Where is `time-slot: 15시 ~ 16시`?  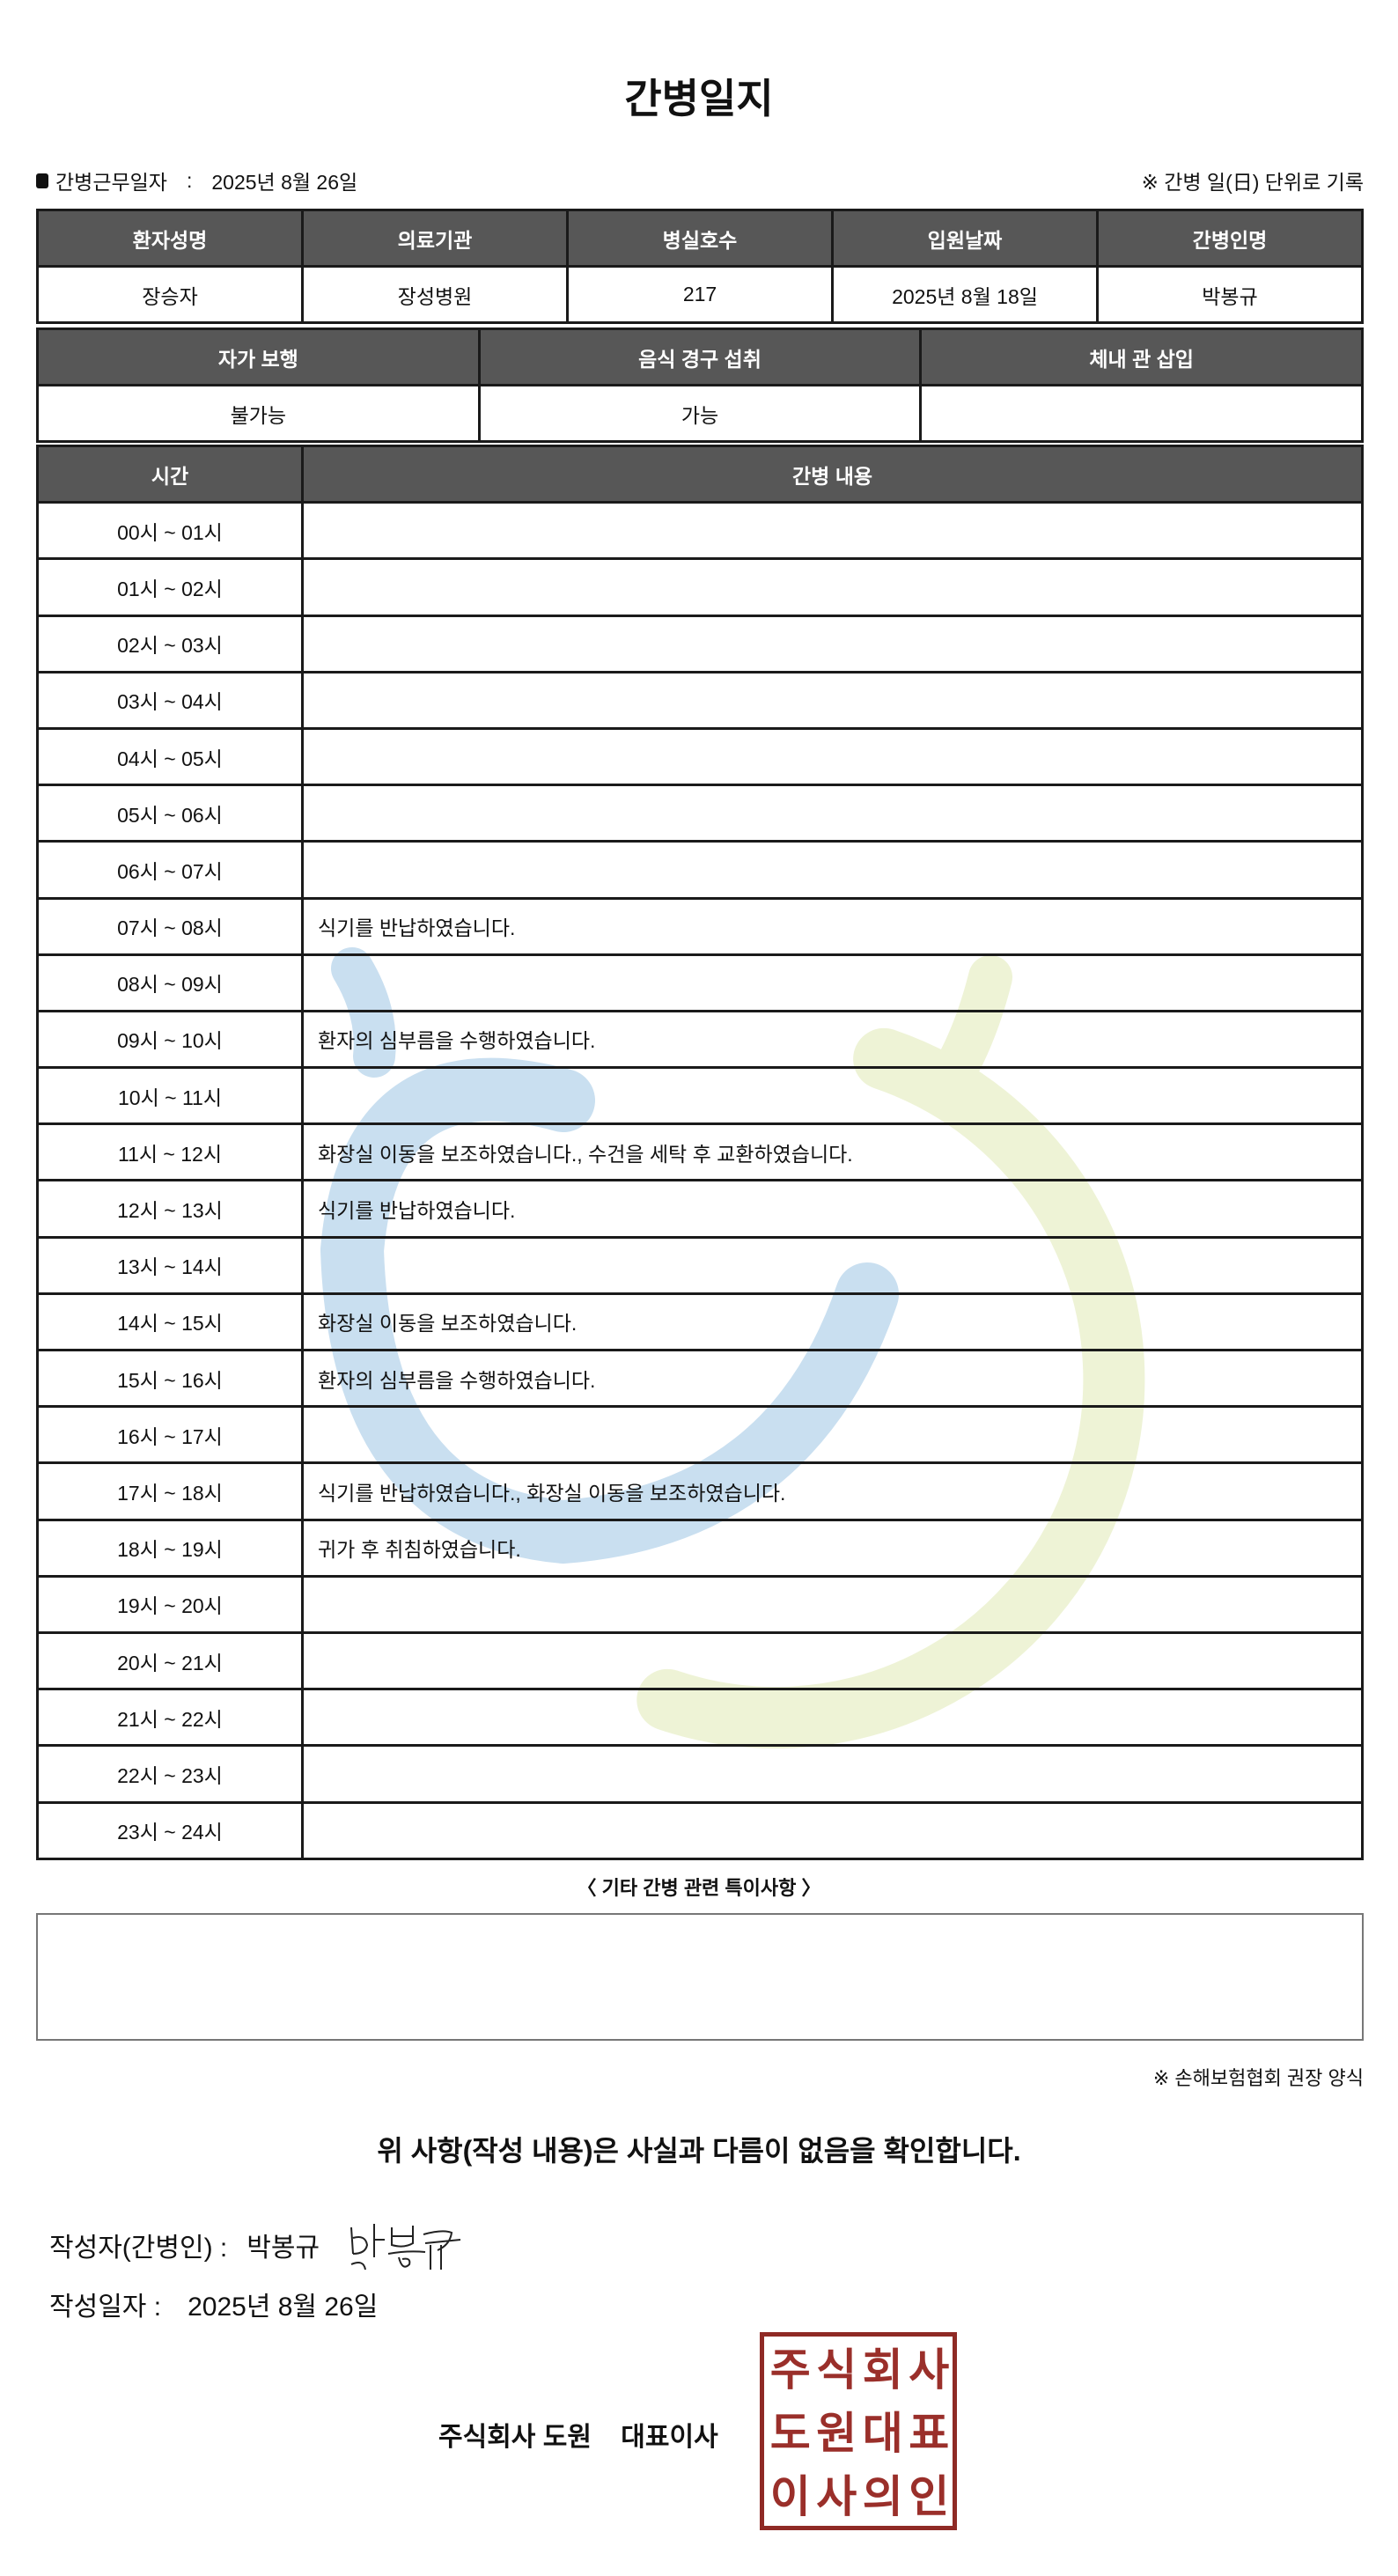
time-slot: 15시 ~ 16시 is located at coordinates (170, 1379).